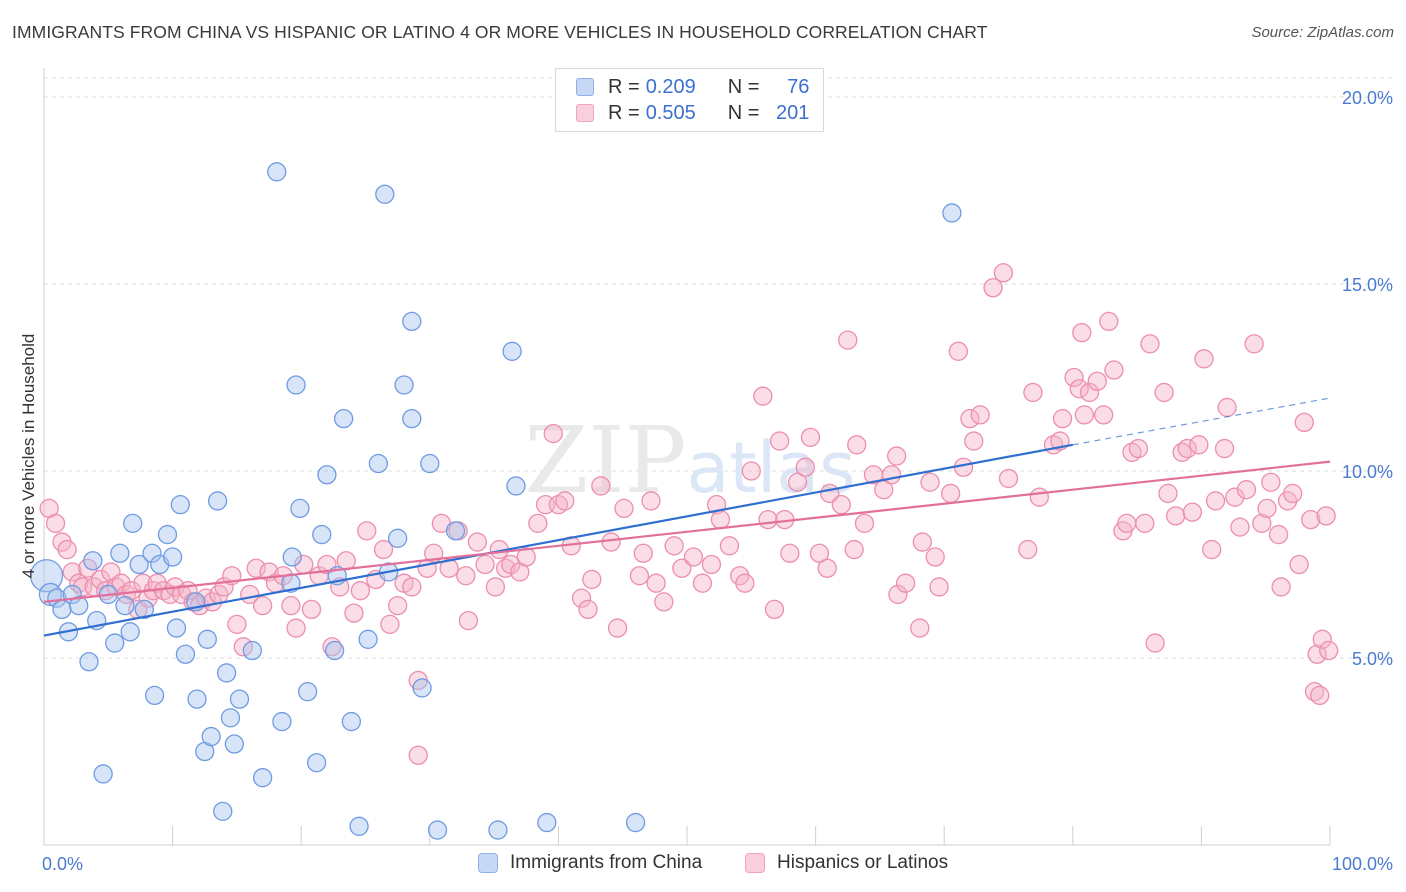  What do you see at coordinates (1367, 98) in the screenshot?
I see `y-tick-label: 20.0%` at bounding box center [1367, 98].